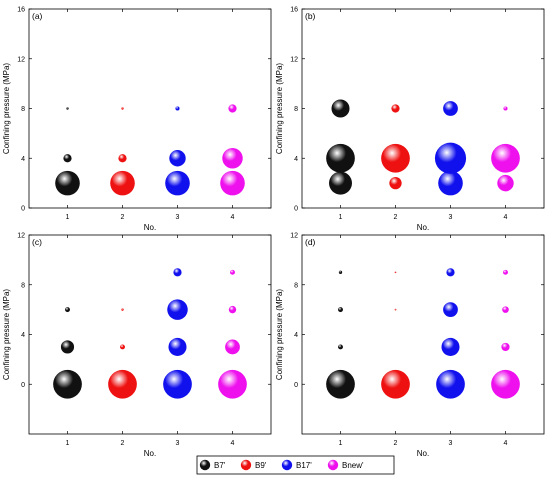 Image resolution: width=550 pixels, height=487 pixels. I want to click on y-tick-label: 16, so click(294, 10).